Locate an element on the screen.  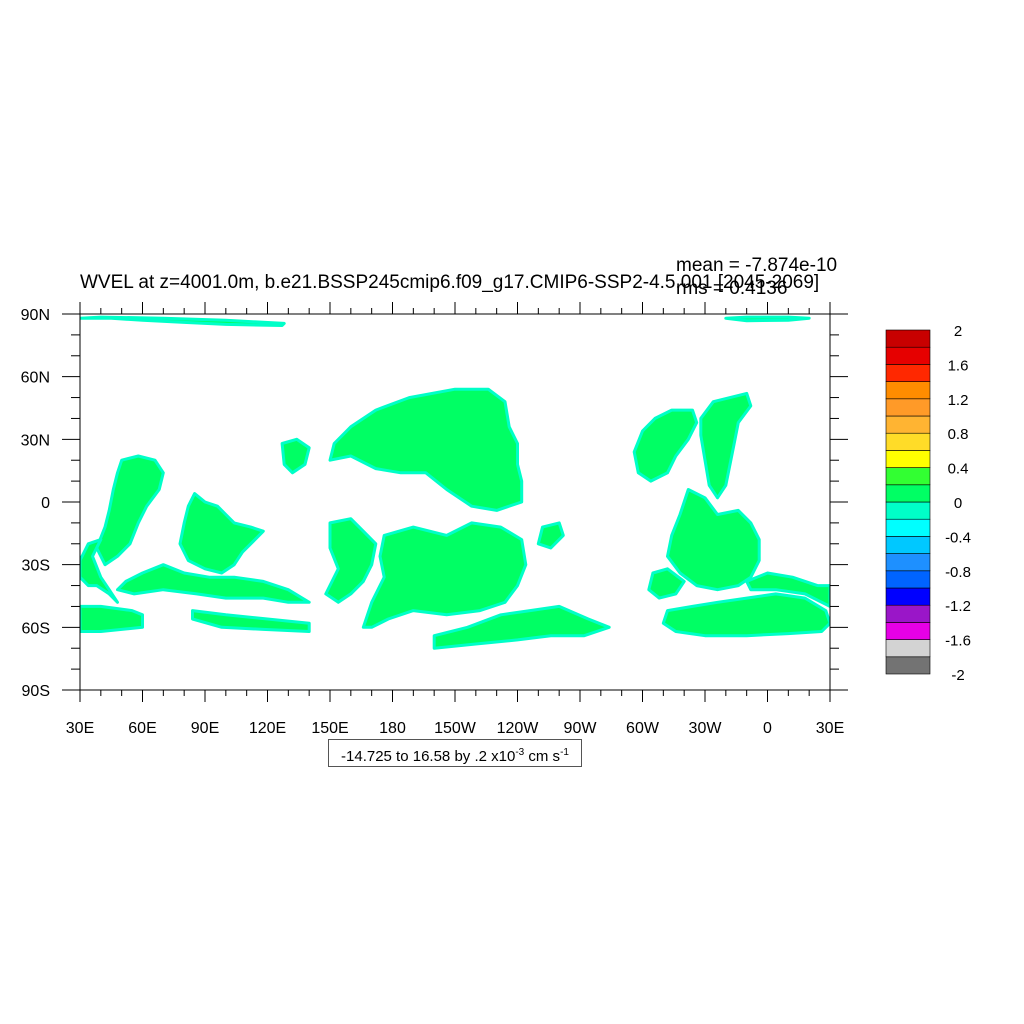
colorbar-label: -2 is located at coordinates (957, 675).